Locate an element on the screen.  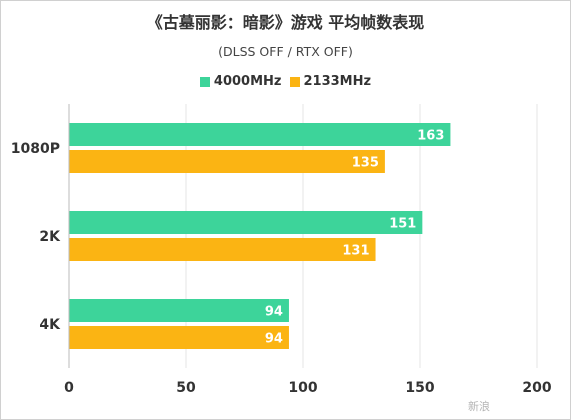
x-tick-label-0: 0 is located at coordinates (69, 388).